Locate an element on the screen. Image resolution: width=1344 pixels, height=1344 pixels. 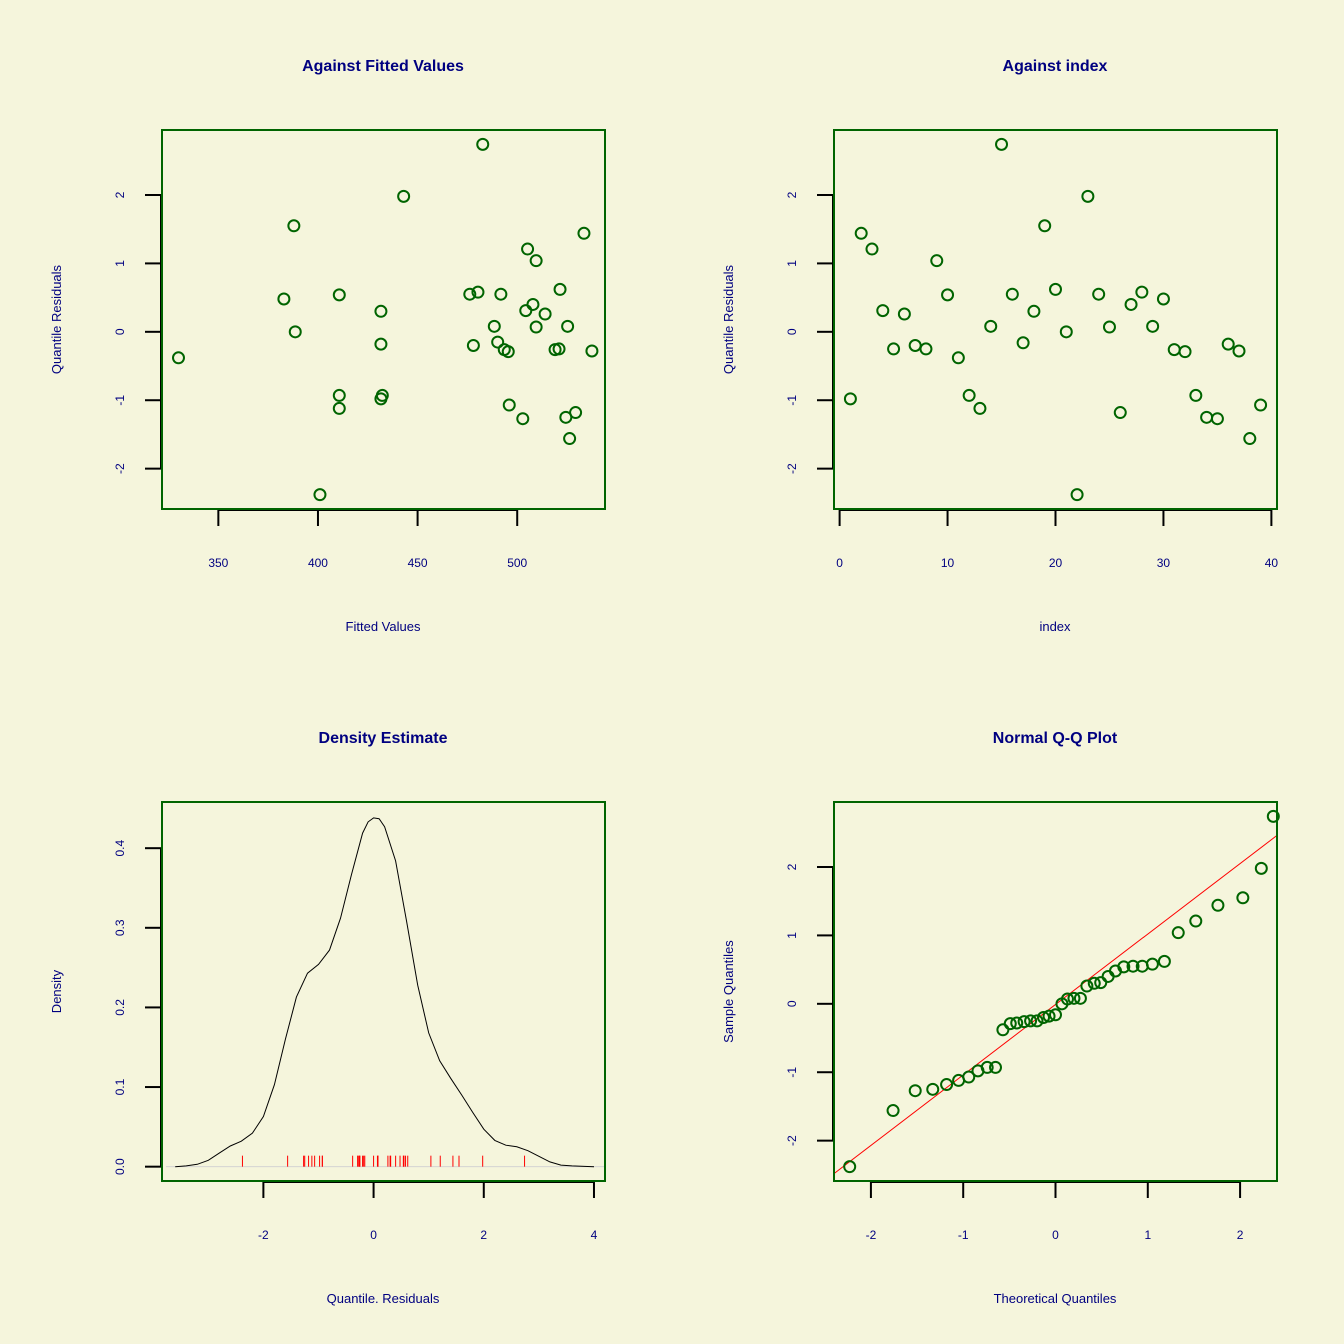
plot-frame is located at coordinates (1055, 991).